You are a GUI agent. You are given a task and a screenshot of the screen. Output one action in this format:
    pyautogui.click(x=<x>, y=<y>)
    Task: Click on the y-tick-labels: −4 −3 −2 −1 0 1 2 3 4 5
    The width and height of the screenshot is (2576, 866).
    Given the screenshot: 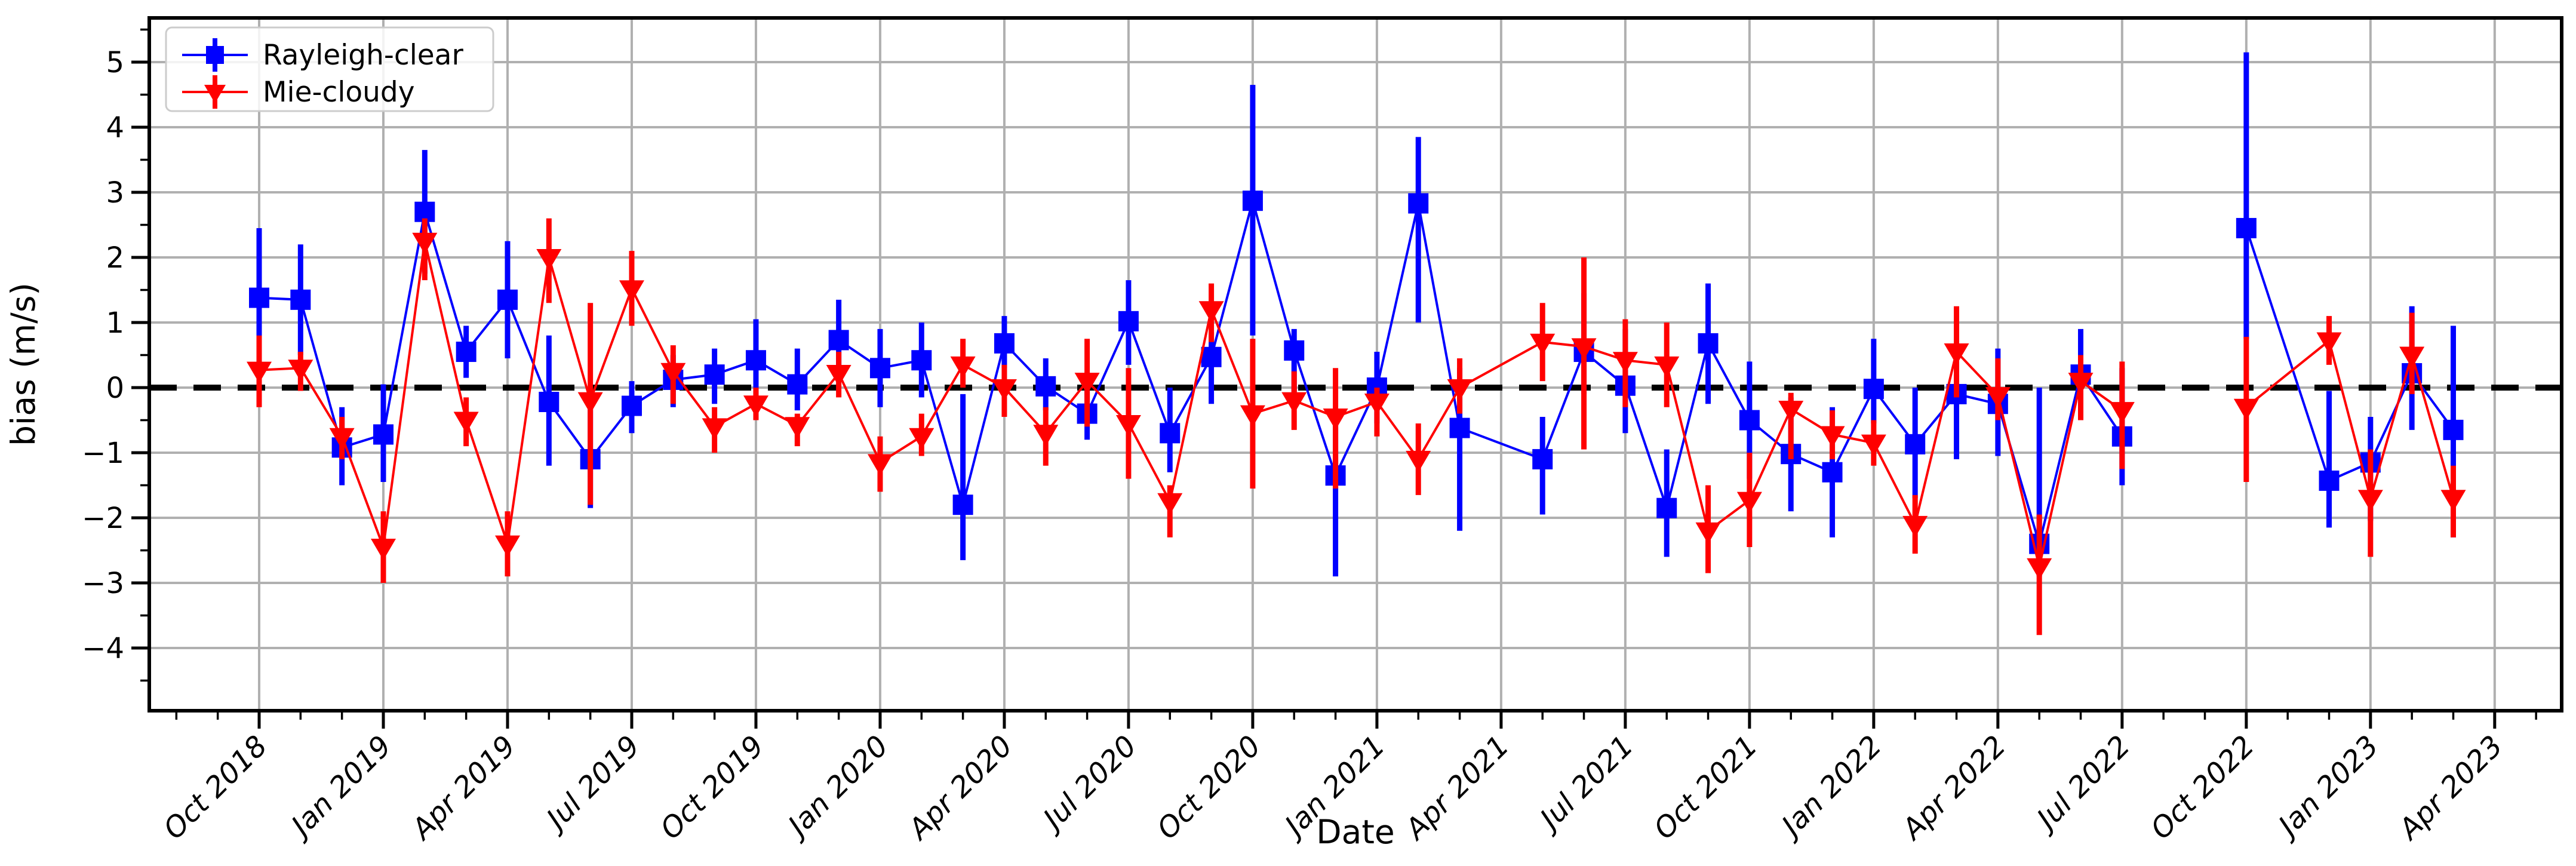 What is the action you would take?
    pyautogui.click(x=103, y=355)
    